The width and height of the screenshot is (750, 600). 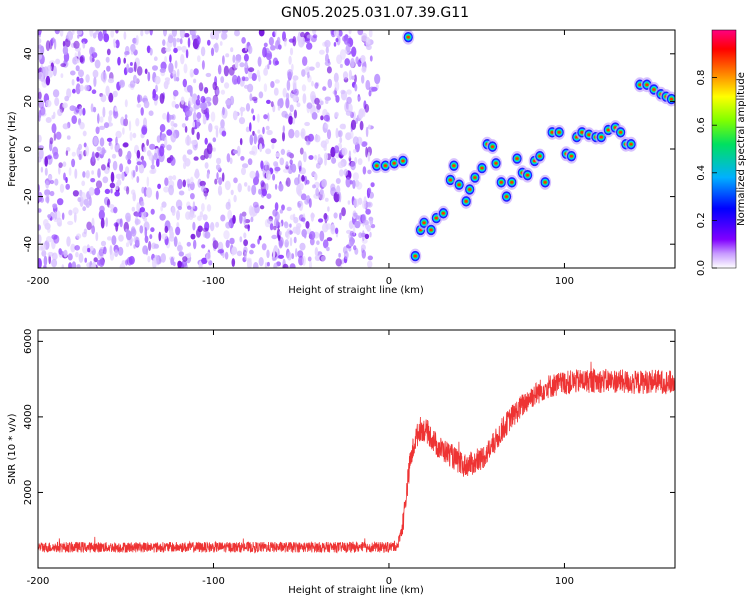 What do you see at coordinates (28, 196) in the screenshot?
I see `y-tick-label: -20` at bounding box center [28, 196].